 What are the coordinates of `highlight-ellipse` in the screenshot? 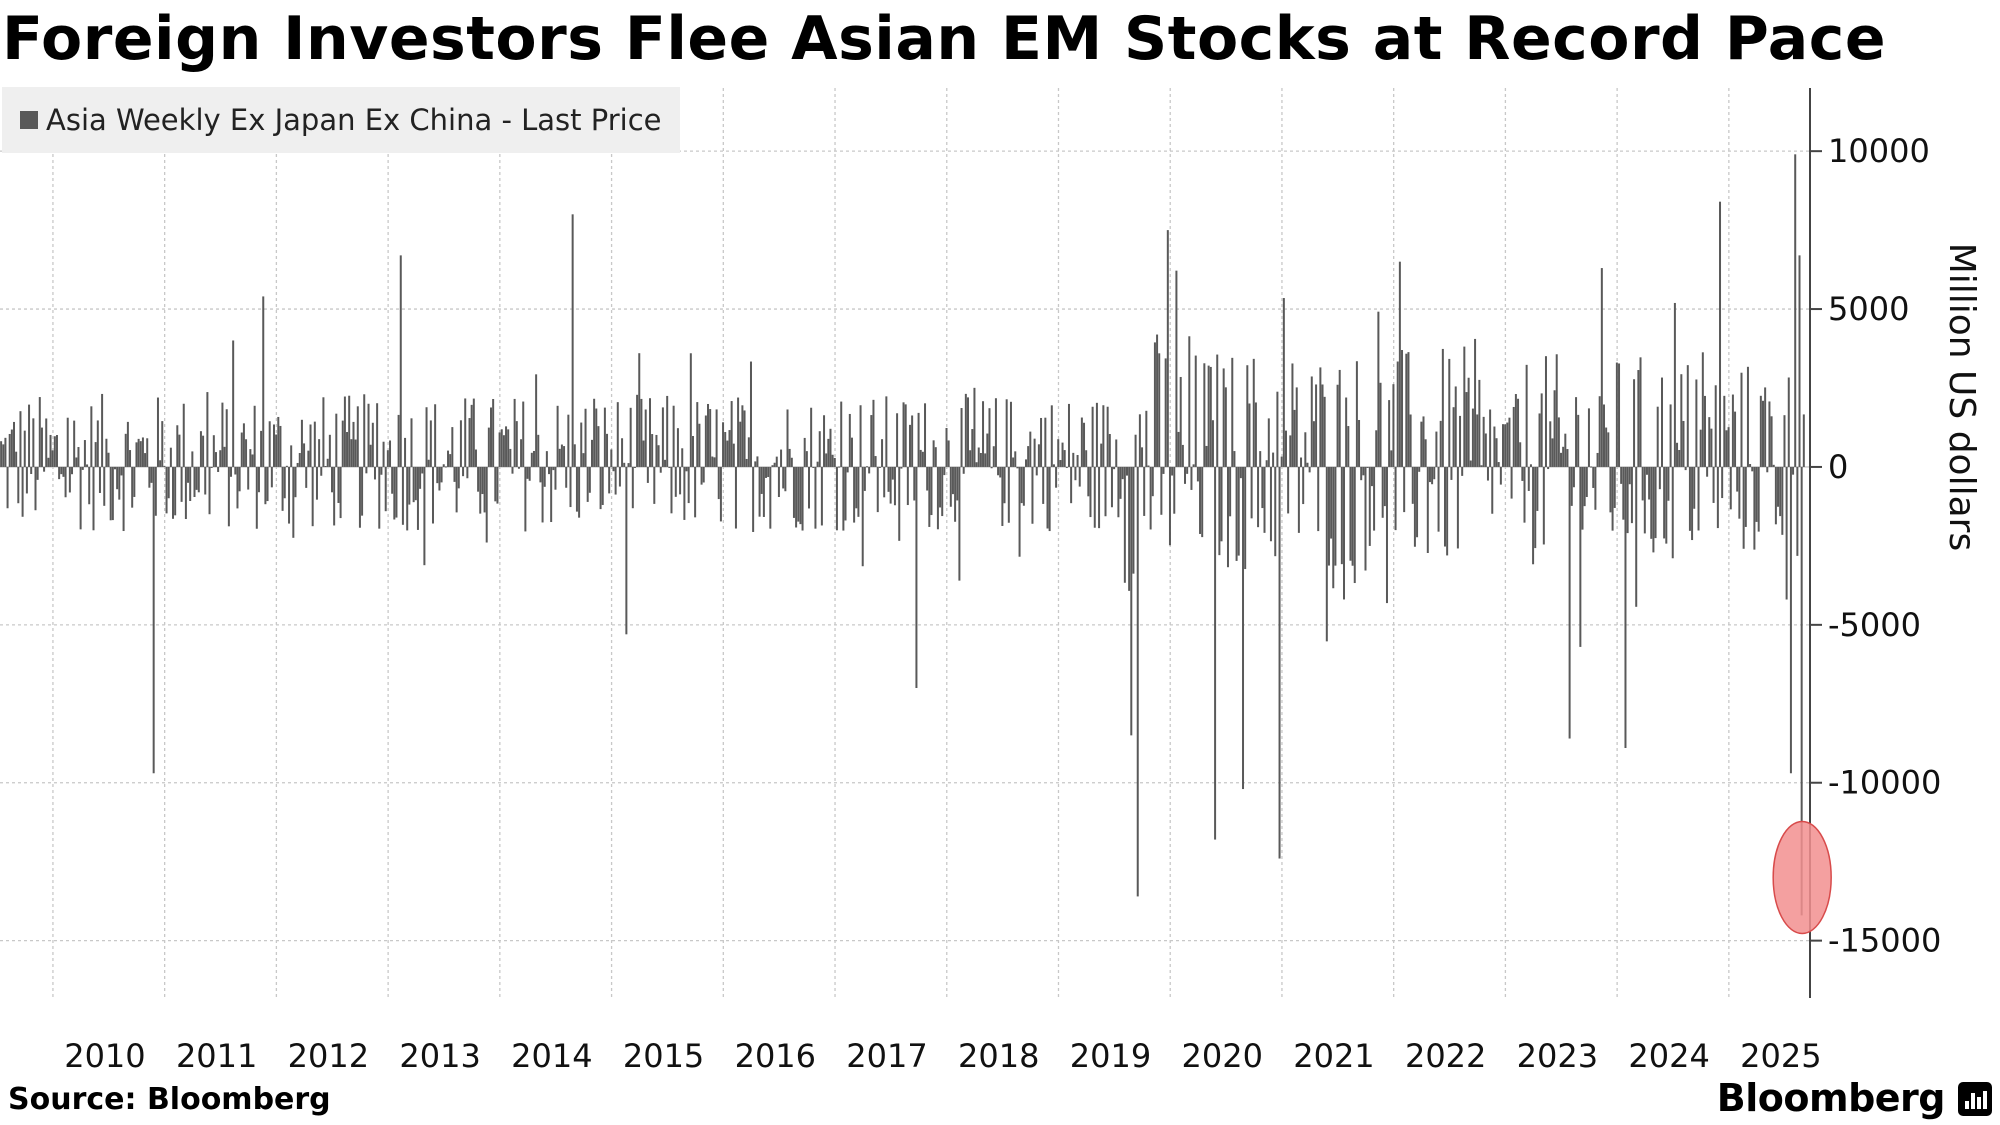 It's located at (1802, 877).